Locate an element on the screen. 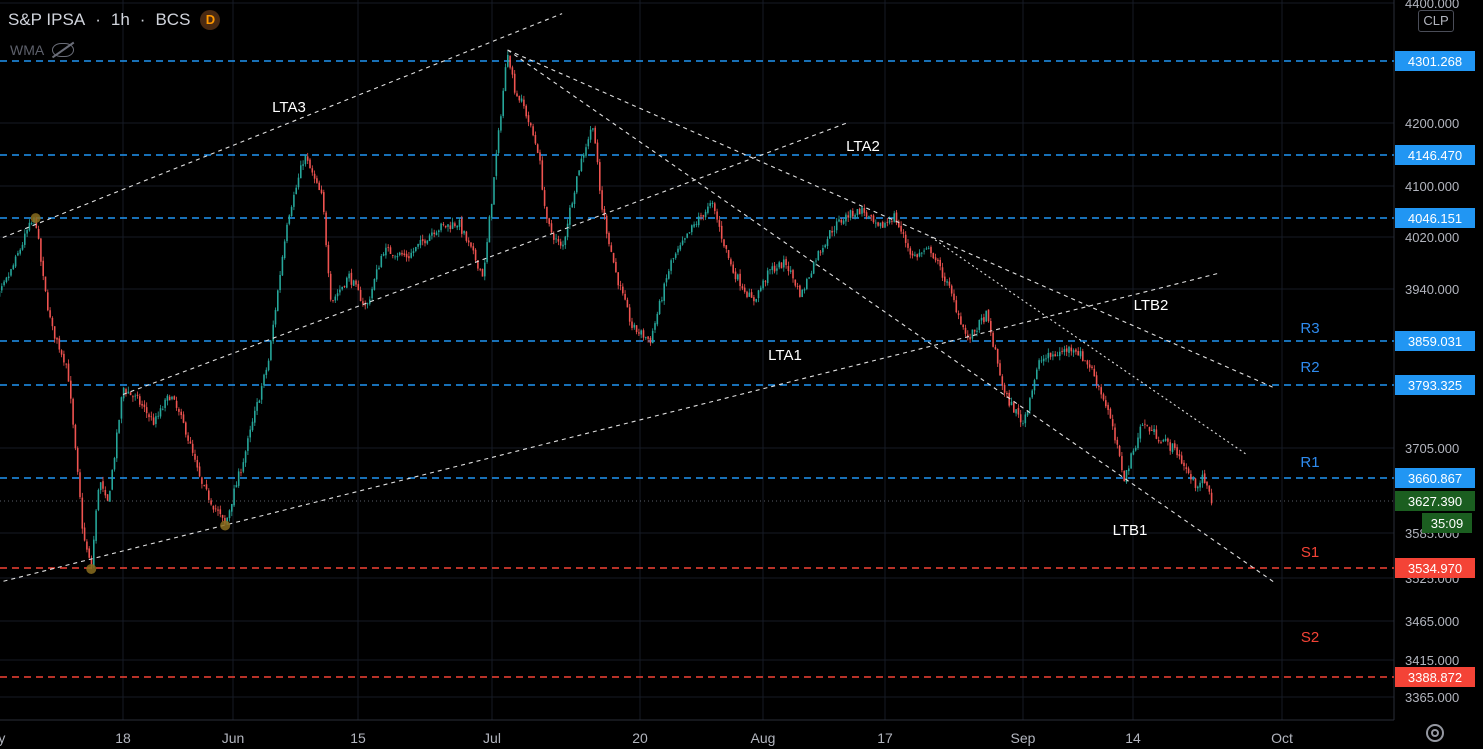  trendline-label: LTA2 is located at coordinates (863, 146).